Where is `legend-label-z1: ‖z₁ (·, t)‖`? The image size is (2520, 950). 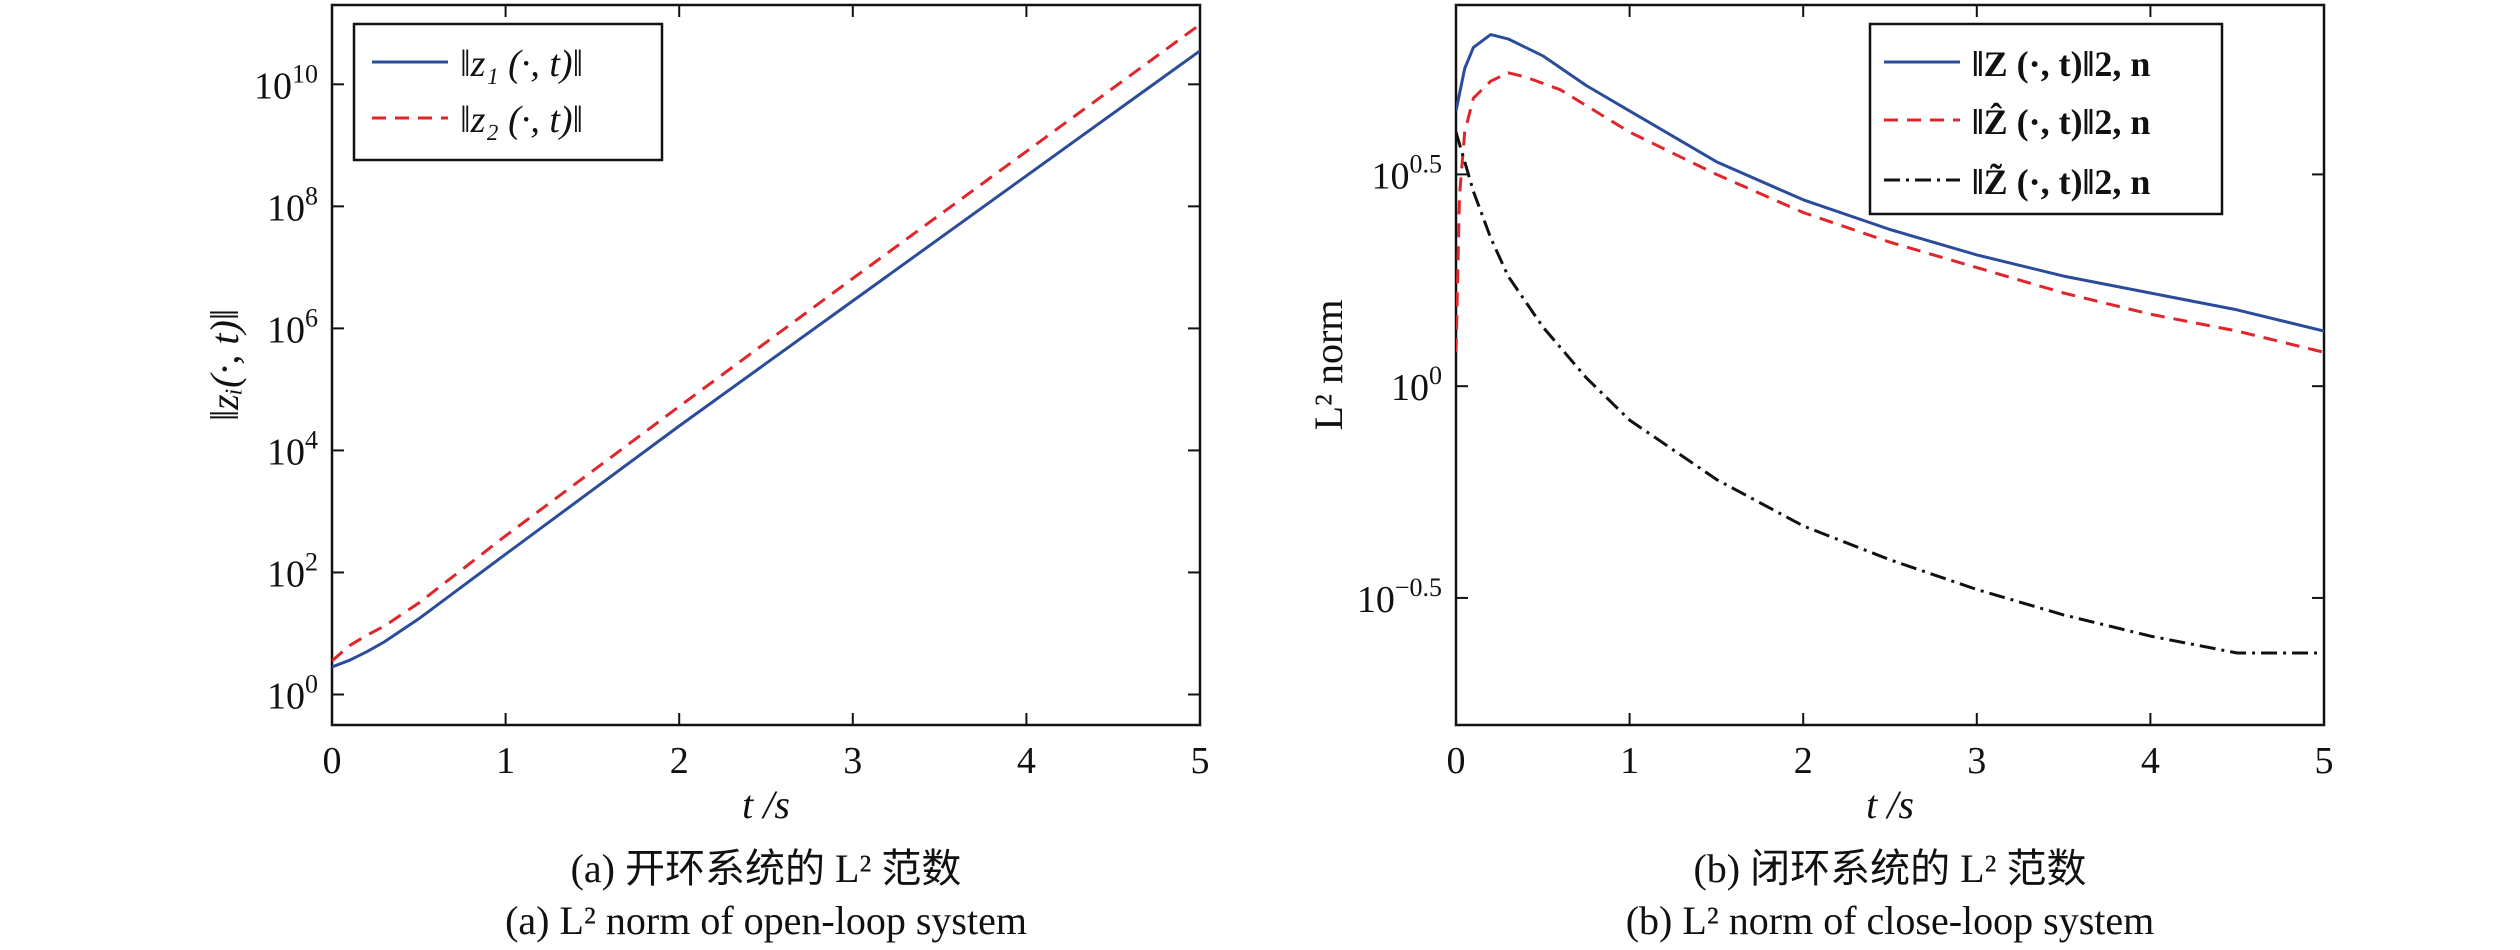
legend-label-z1: ‖z₁ (·, t)‖ is located at coordinates (521, 64).